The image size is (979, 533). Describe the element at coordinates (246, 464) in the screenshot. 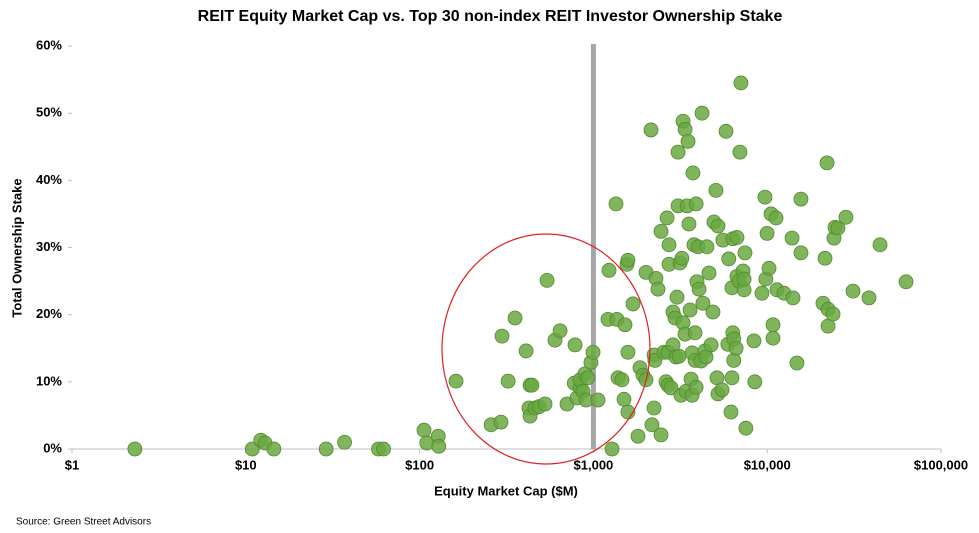

I see `x-tick-label: $10` at that location.